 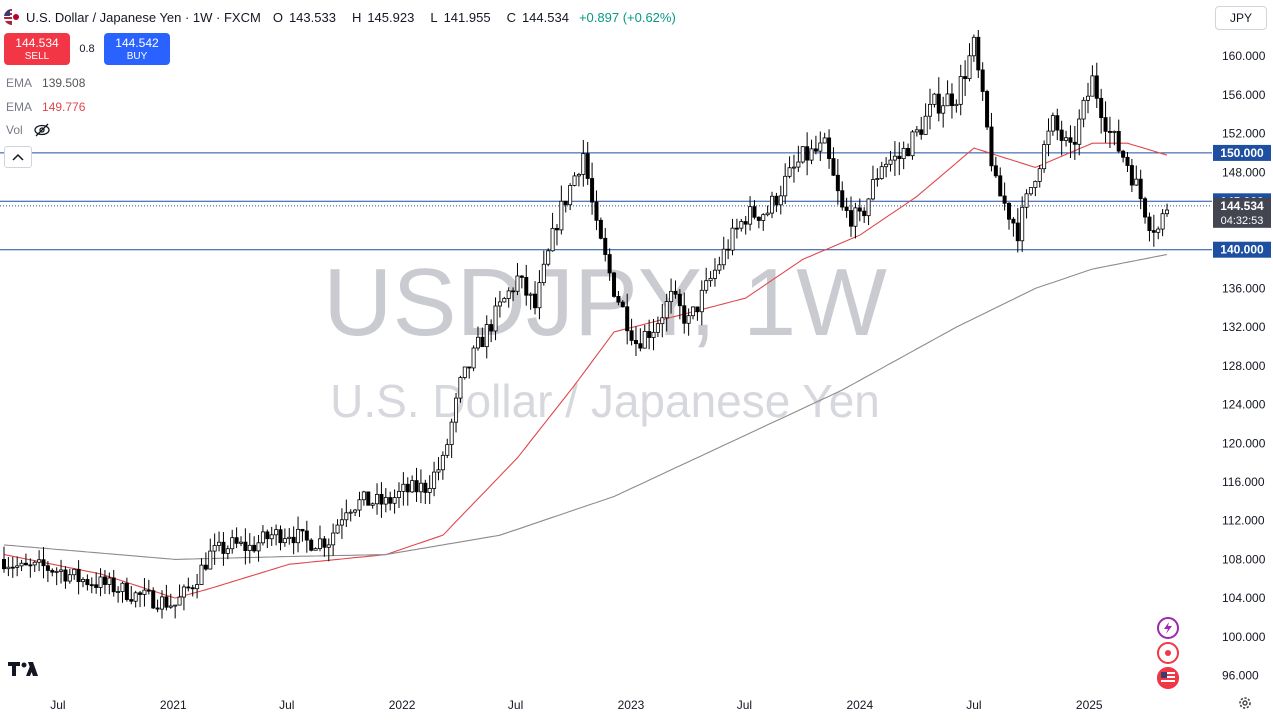 What do you see at coordinates (1242, 152) in the screenshot?
I see `level-price-tag: 150.000` at bounding box center [1242, 152].